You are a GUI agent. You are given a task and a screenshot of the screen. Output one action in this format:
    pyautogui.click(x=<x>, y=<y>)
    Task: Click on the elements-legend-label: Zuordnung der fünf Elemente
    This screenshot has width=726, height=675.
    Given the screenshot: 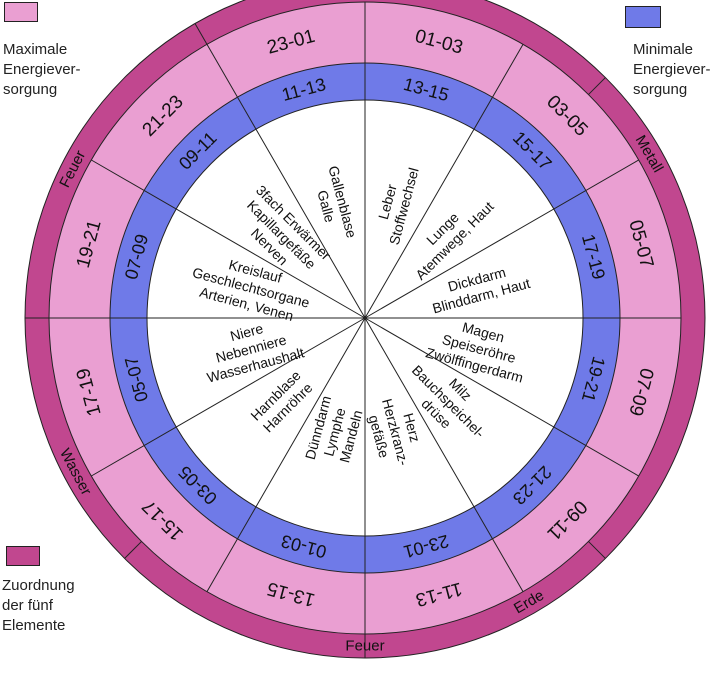 What is the action you would take?
    pyautogui.click(x=38, y=605)
    